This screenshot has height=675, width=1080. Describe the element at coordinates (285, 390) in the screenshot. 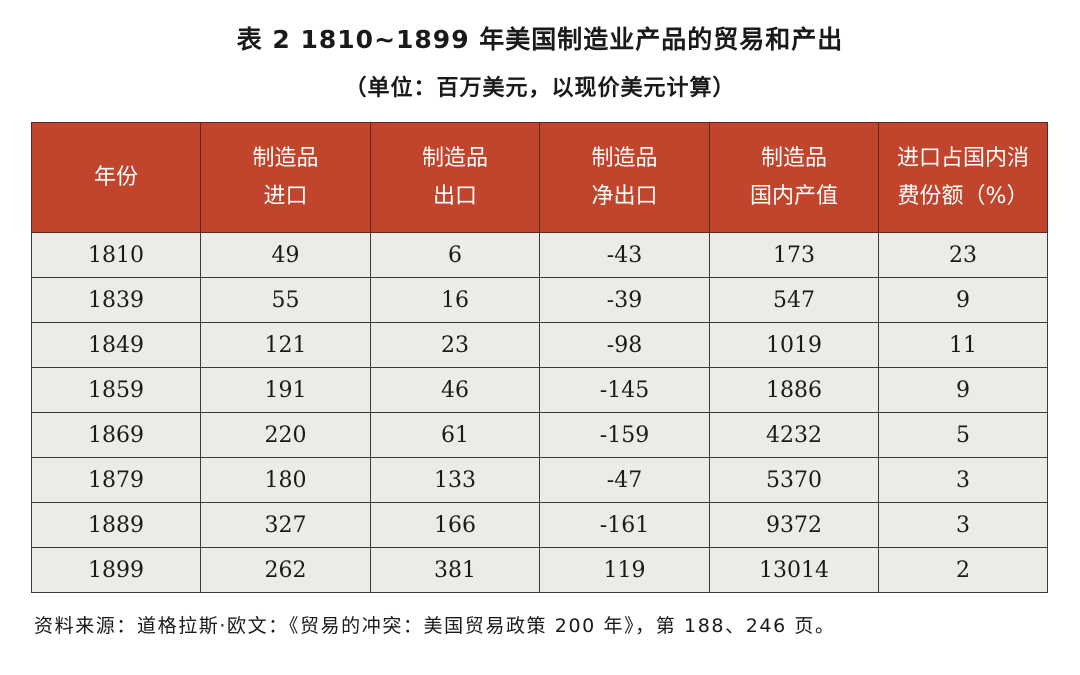

I see `cell-imports: 191` at that location.